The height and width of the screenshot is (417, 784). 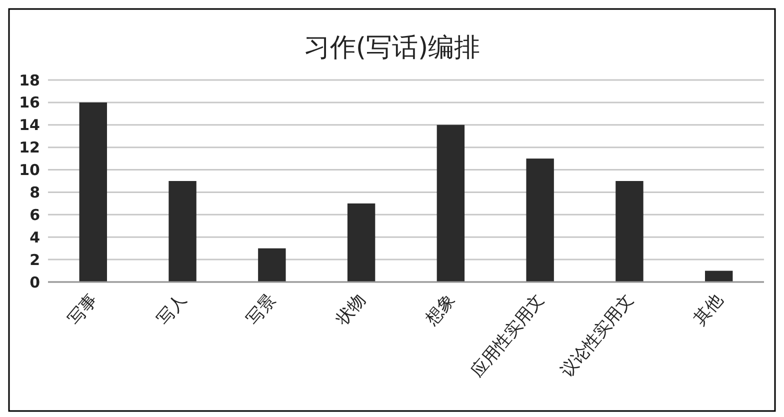 I want to click on y-tick-label: 18, so click(x=29, y=80).